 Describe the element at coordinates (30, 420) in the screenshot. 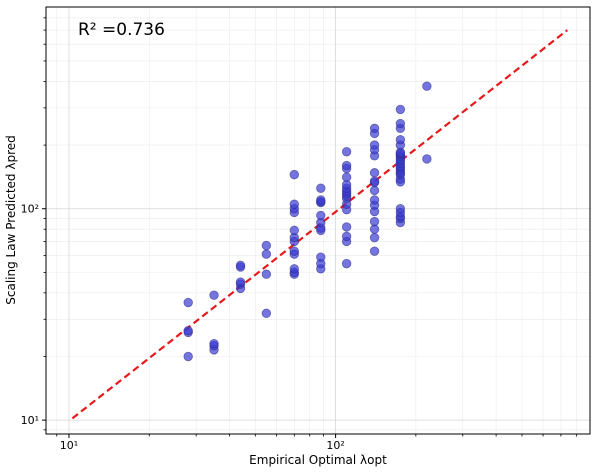

I see `y-tick-label: 10¹` at that location.